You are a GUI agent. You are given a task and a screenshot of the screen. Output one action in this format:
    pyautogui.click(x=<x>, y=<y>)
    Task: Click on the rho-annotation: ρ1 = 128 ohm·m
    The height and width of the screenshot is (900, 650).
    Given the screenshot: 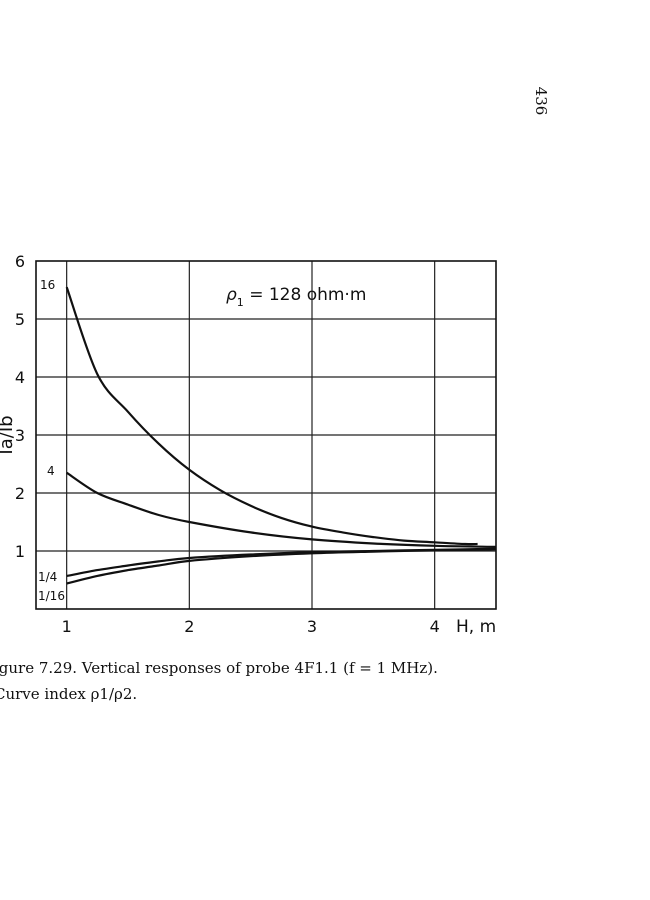 What is the action you would take?
    pyautogui.click(x=296, y=297)
    